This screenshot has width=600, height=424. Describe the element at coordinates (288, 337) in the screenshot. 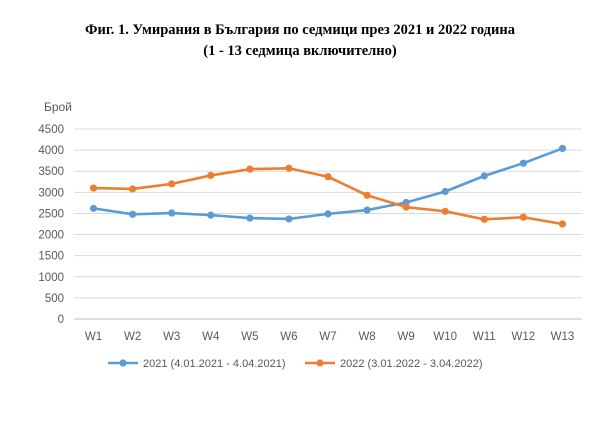

I see `x-tick-label: W6` at that location.